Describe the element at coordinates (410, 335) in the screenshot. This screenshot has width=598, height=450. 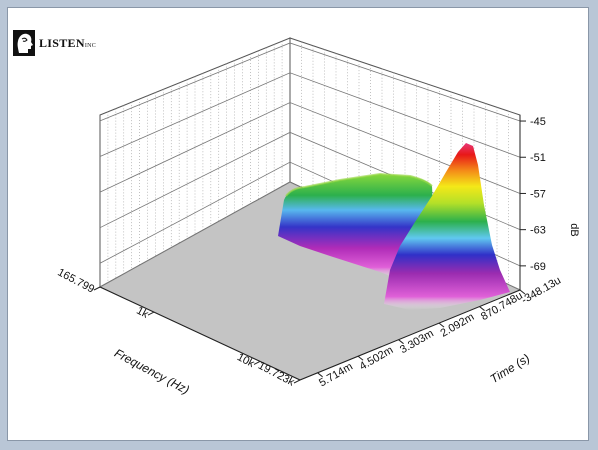
I see `time-axis-line` at that location.